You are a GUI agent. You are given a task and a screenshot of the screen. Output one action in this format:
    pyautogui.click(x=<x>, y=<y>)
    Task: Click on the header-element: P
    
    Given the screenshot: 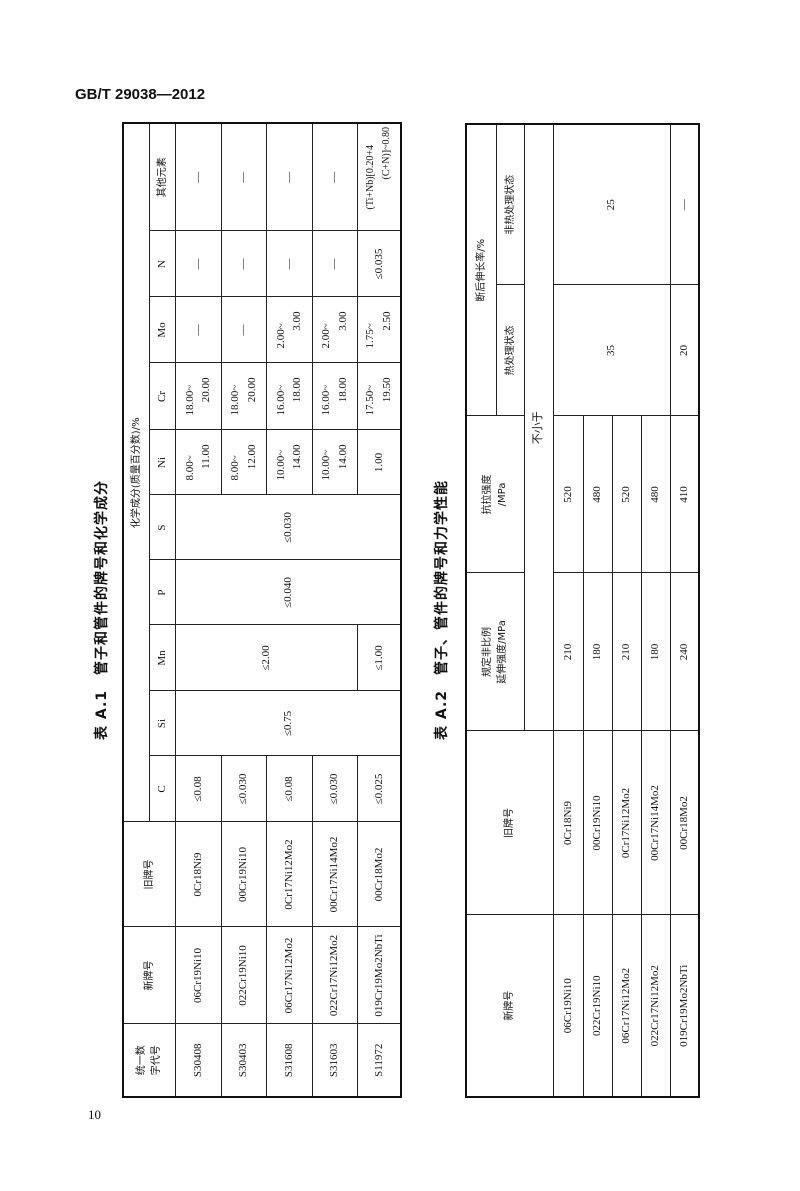 What is the action you would take?
    pyautogui.click(x=162, y=592)
    